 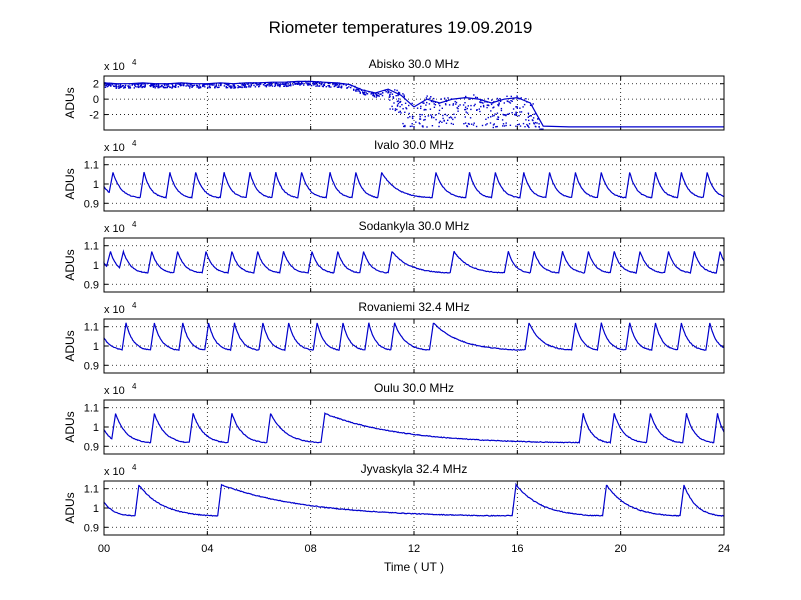 What do you see at coordinates (114, 310) in the screenshot?
I see `axis-multiplier: x 10` at bounding box center [114, 310].